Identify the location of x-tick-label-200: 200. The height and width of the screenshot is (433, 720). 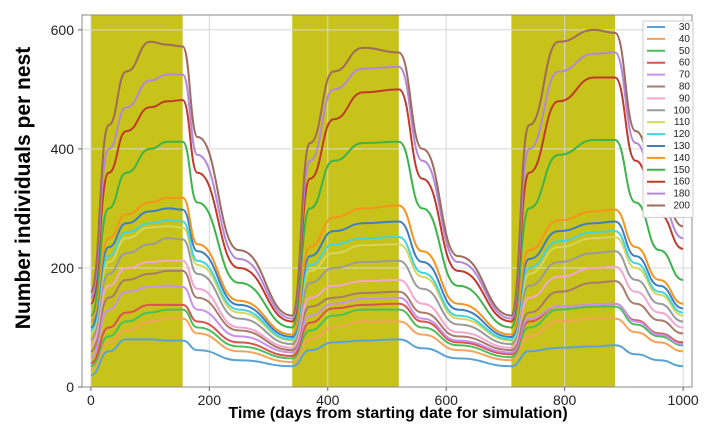
(210, 400).